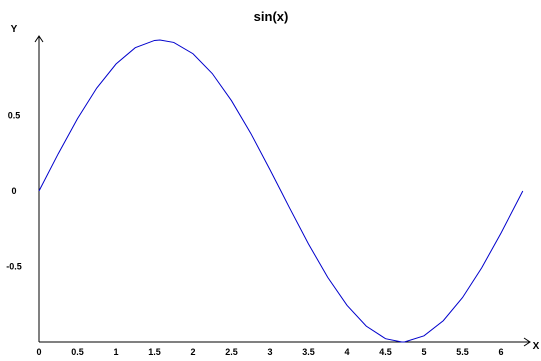 The height and width of the screenshot is (361, 541). I want to click on y-axis-label: Y, so click(14, 29).